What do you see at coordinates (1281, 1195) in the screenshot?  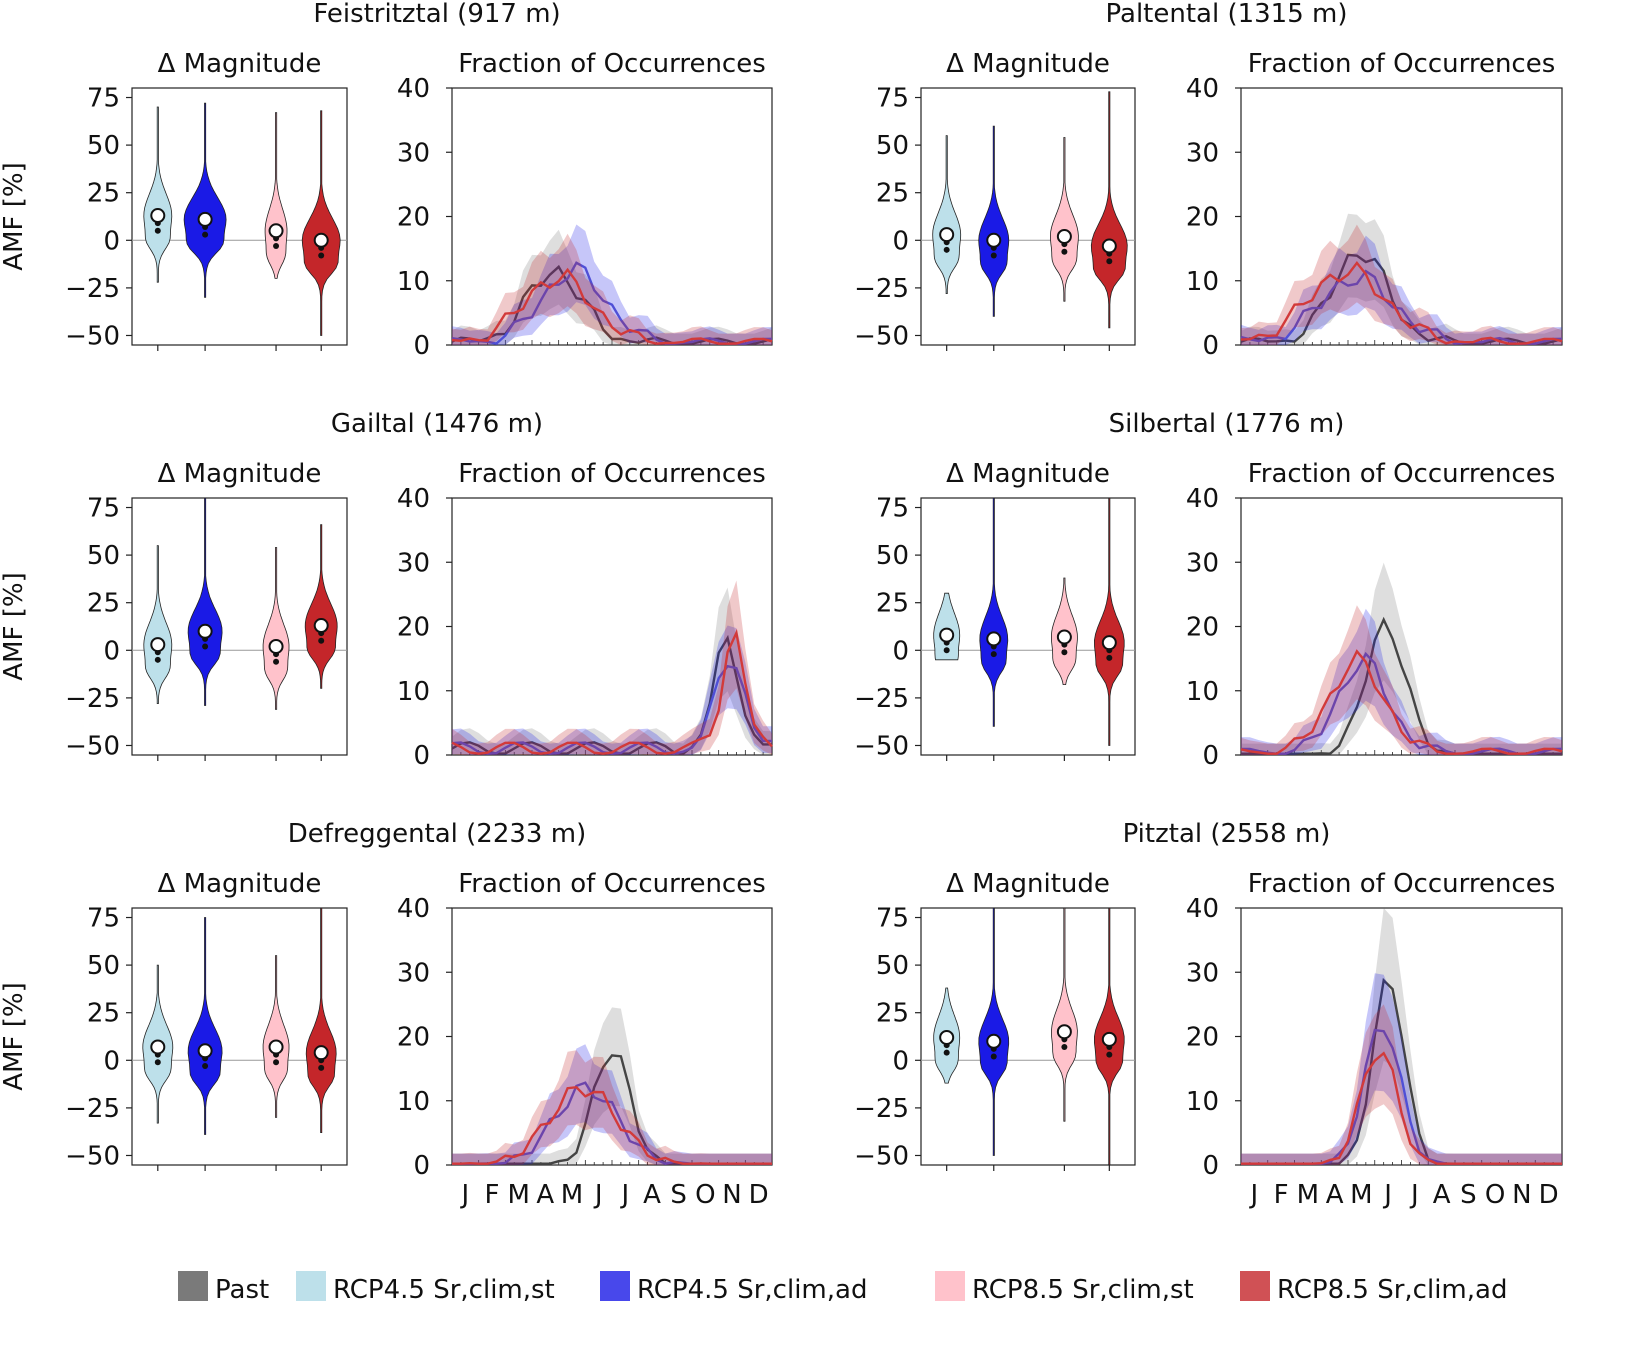 I see `month-label: F` at bounding box center [1281, 1195].